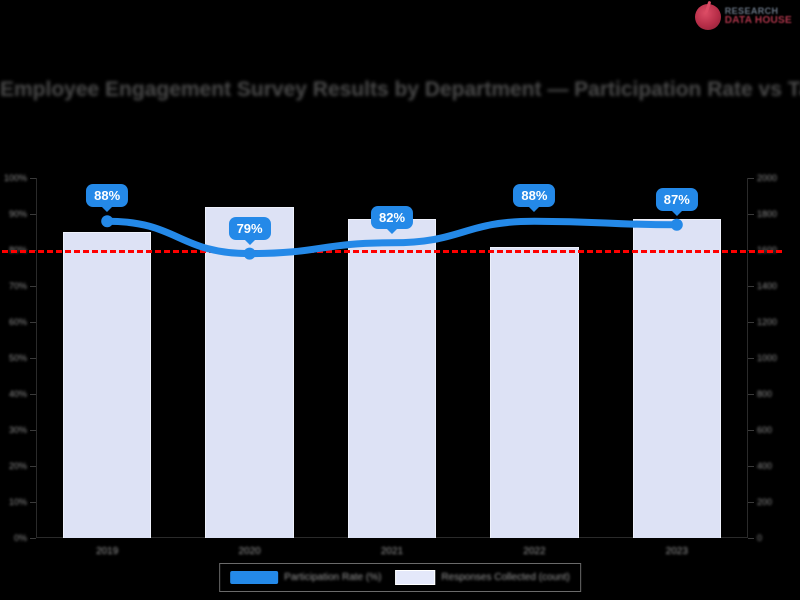 This screenshot has width=800, height=600. What do you see at coordinates (767, 322) in the screenshot?
I see `y-axis-right-tick-label: 1200` at bounding box center [767, 322].